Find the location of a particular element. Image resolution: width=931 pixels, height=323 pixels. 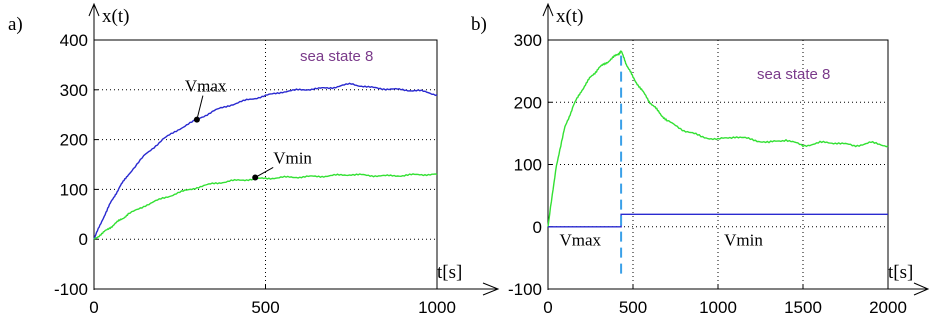

panel-b-region-labels: Vmax Vmin is located at coordinates (662, 239).